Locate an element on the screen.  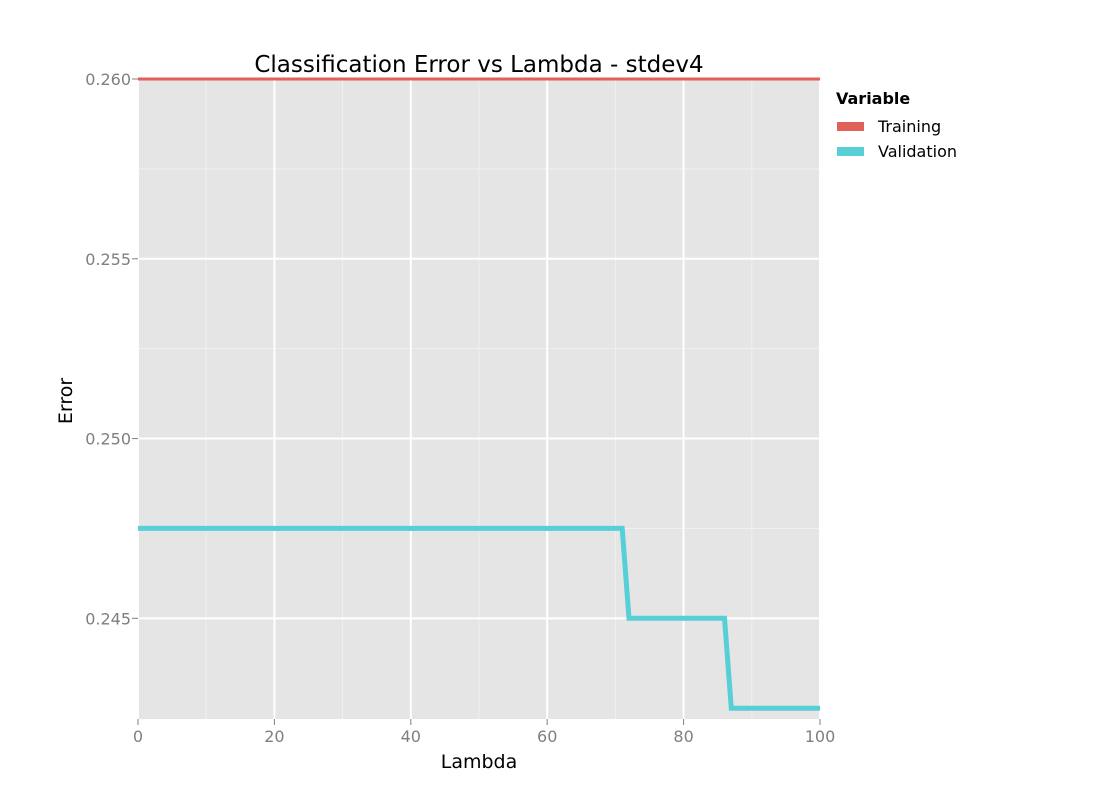
legend-items: Training Validation is located at coordinates (897, 139).